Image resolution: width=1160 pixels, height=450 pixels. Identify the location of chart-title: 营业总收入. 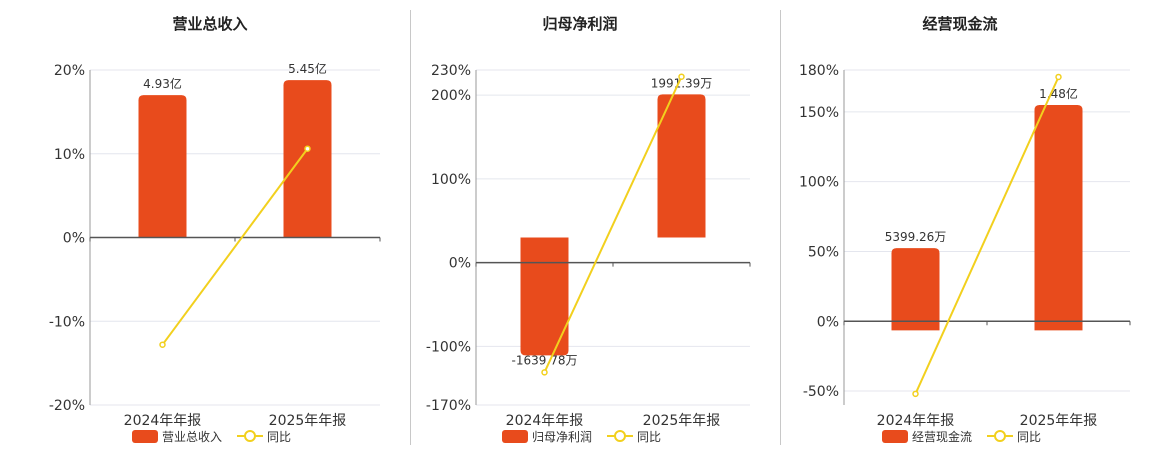
(209, 24).